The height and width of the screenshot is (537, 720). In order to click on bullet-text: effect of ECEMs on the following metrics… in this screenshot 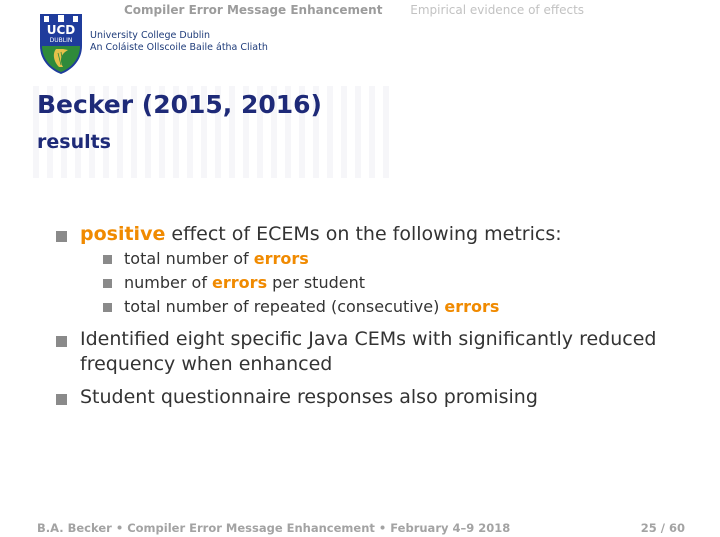, I will do `click(363, 234)`.